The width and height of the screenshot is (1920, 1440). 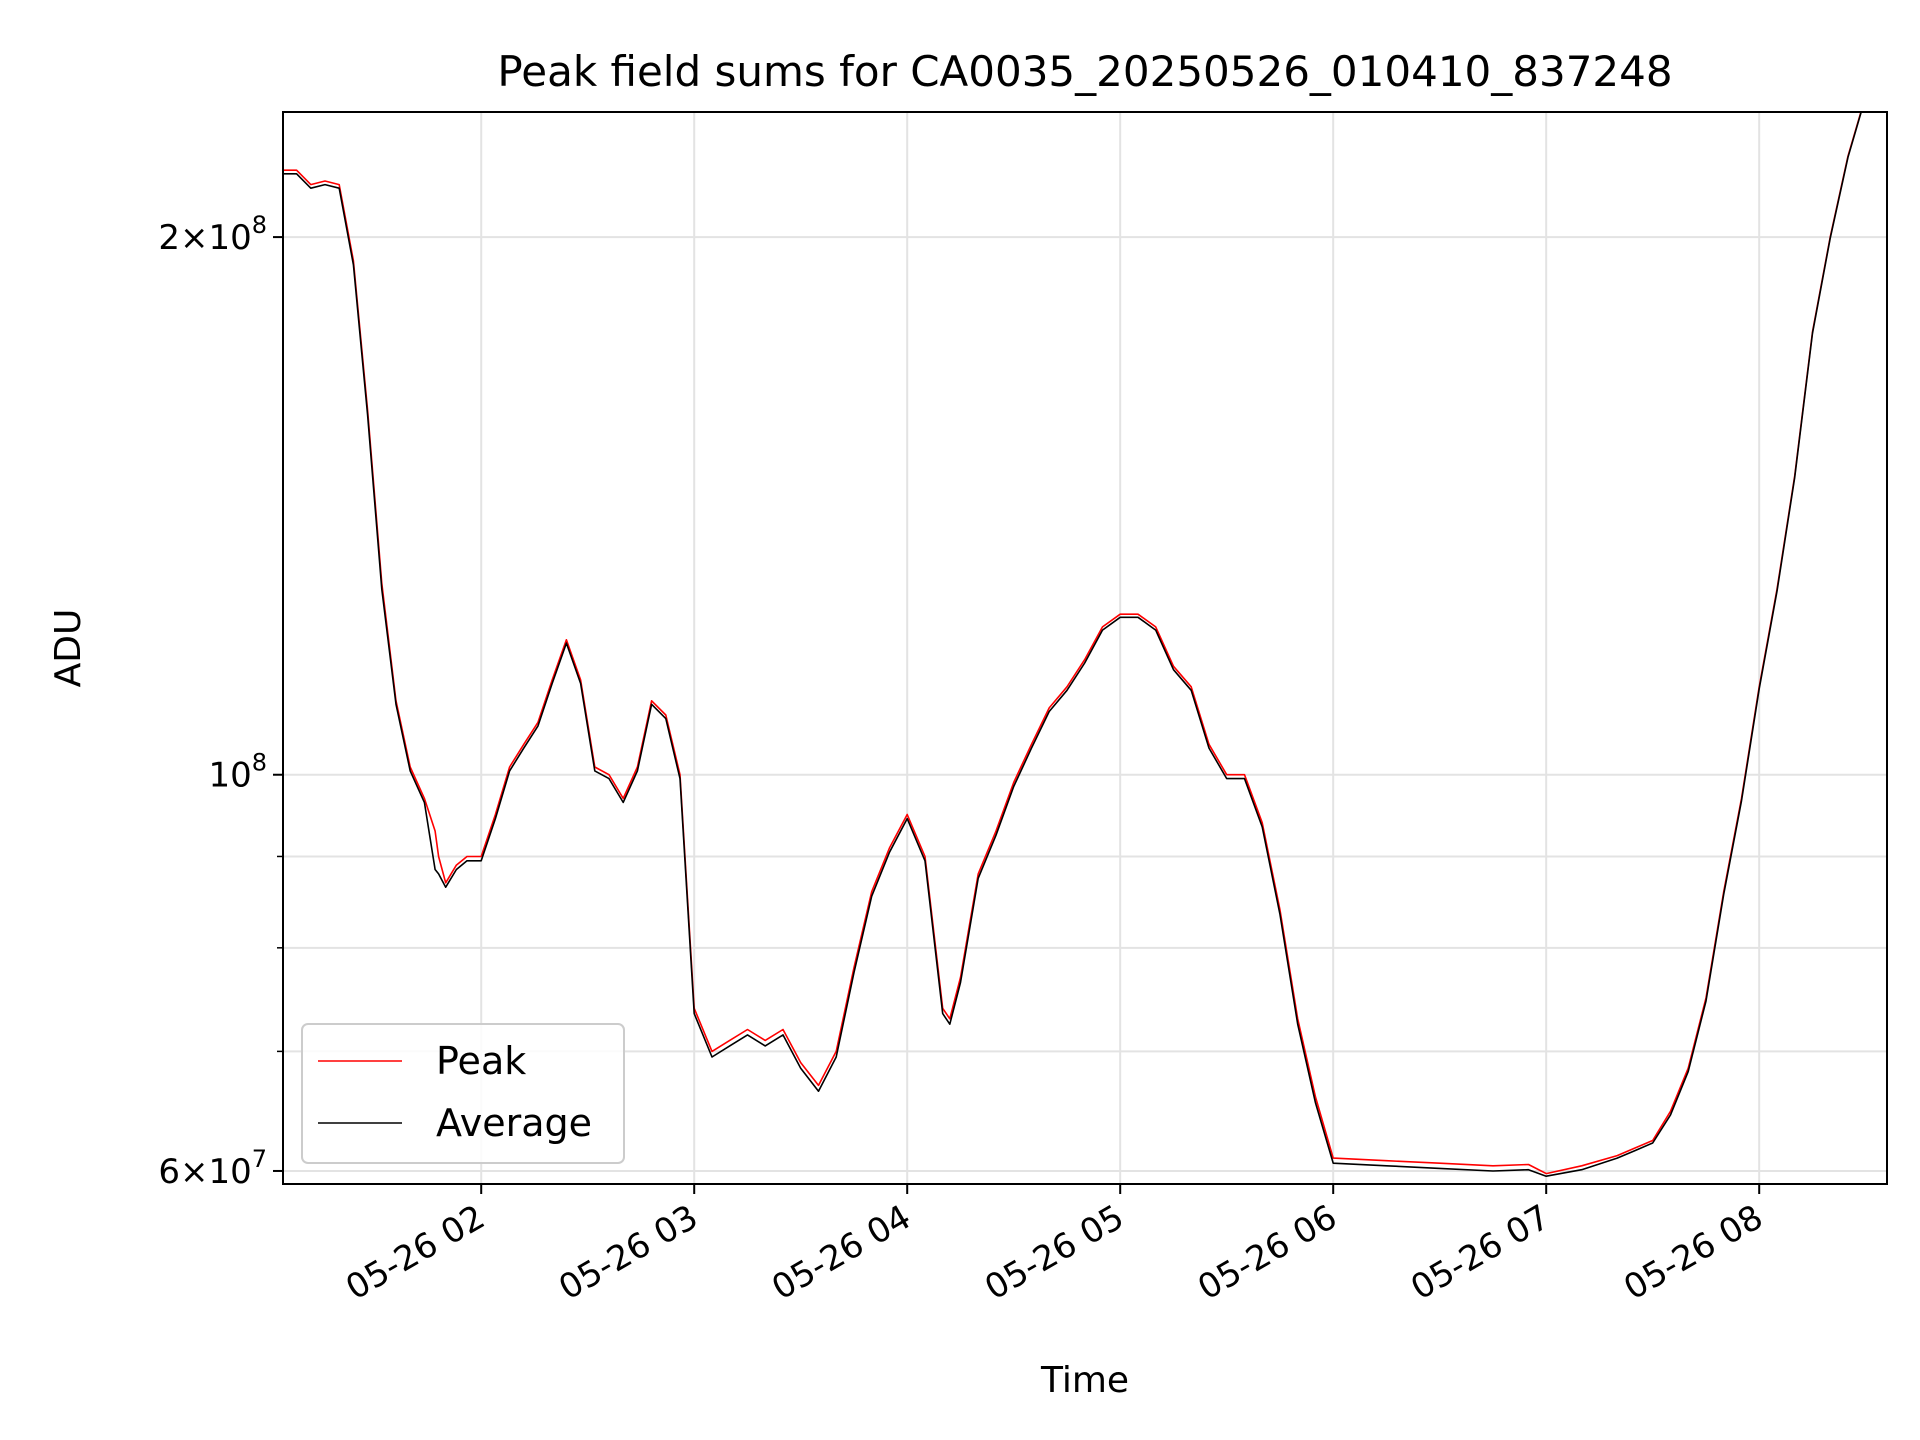 What do you see at coordinates (237, 772) in the screenshot?
I see `y-tick-label: 108` at bounding box center [237, 772].